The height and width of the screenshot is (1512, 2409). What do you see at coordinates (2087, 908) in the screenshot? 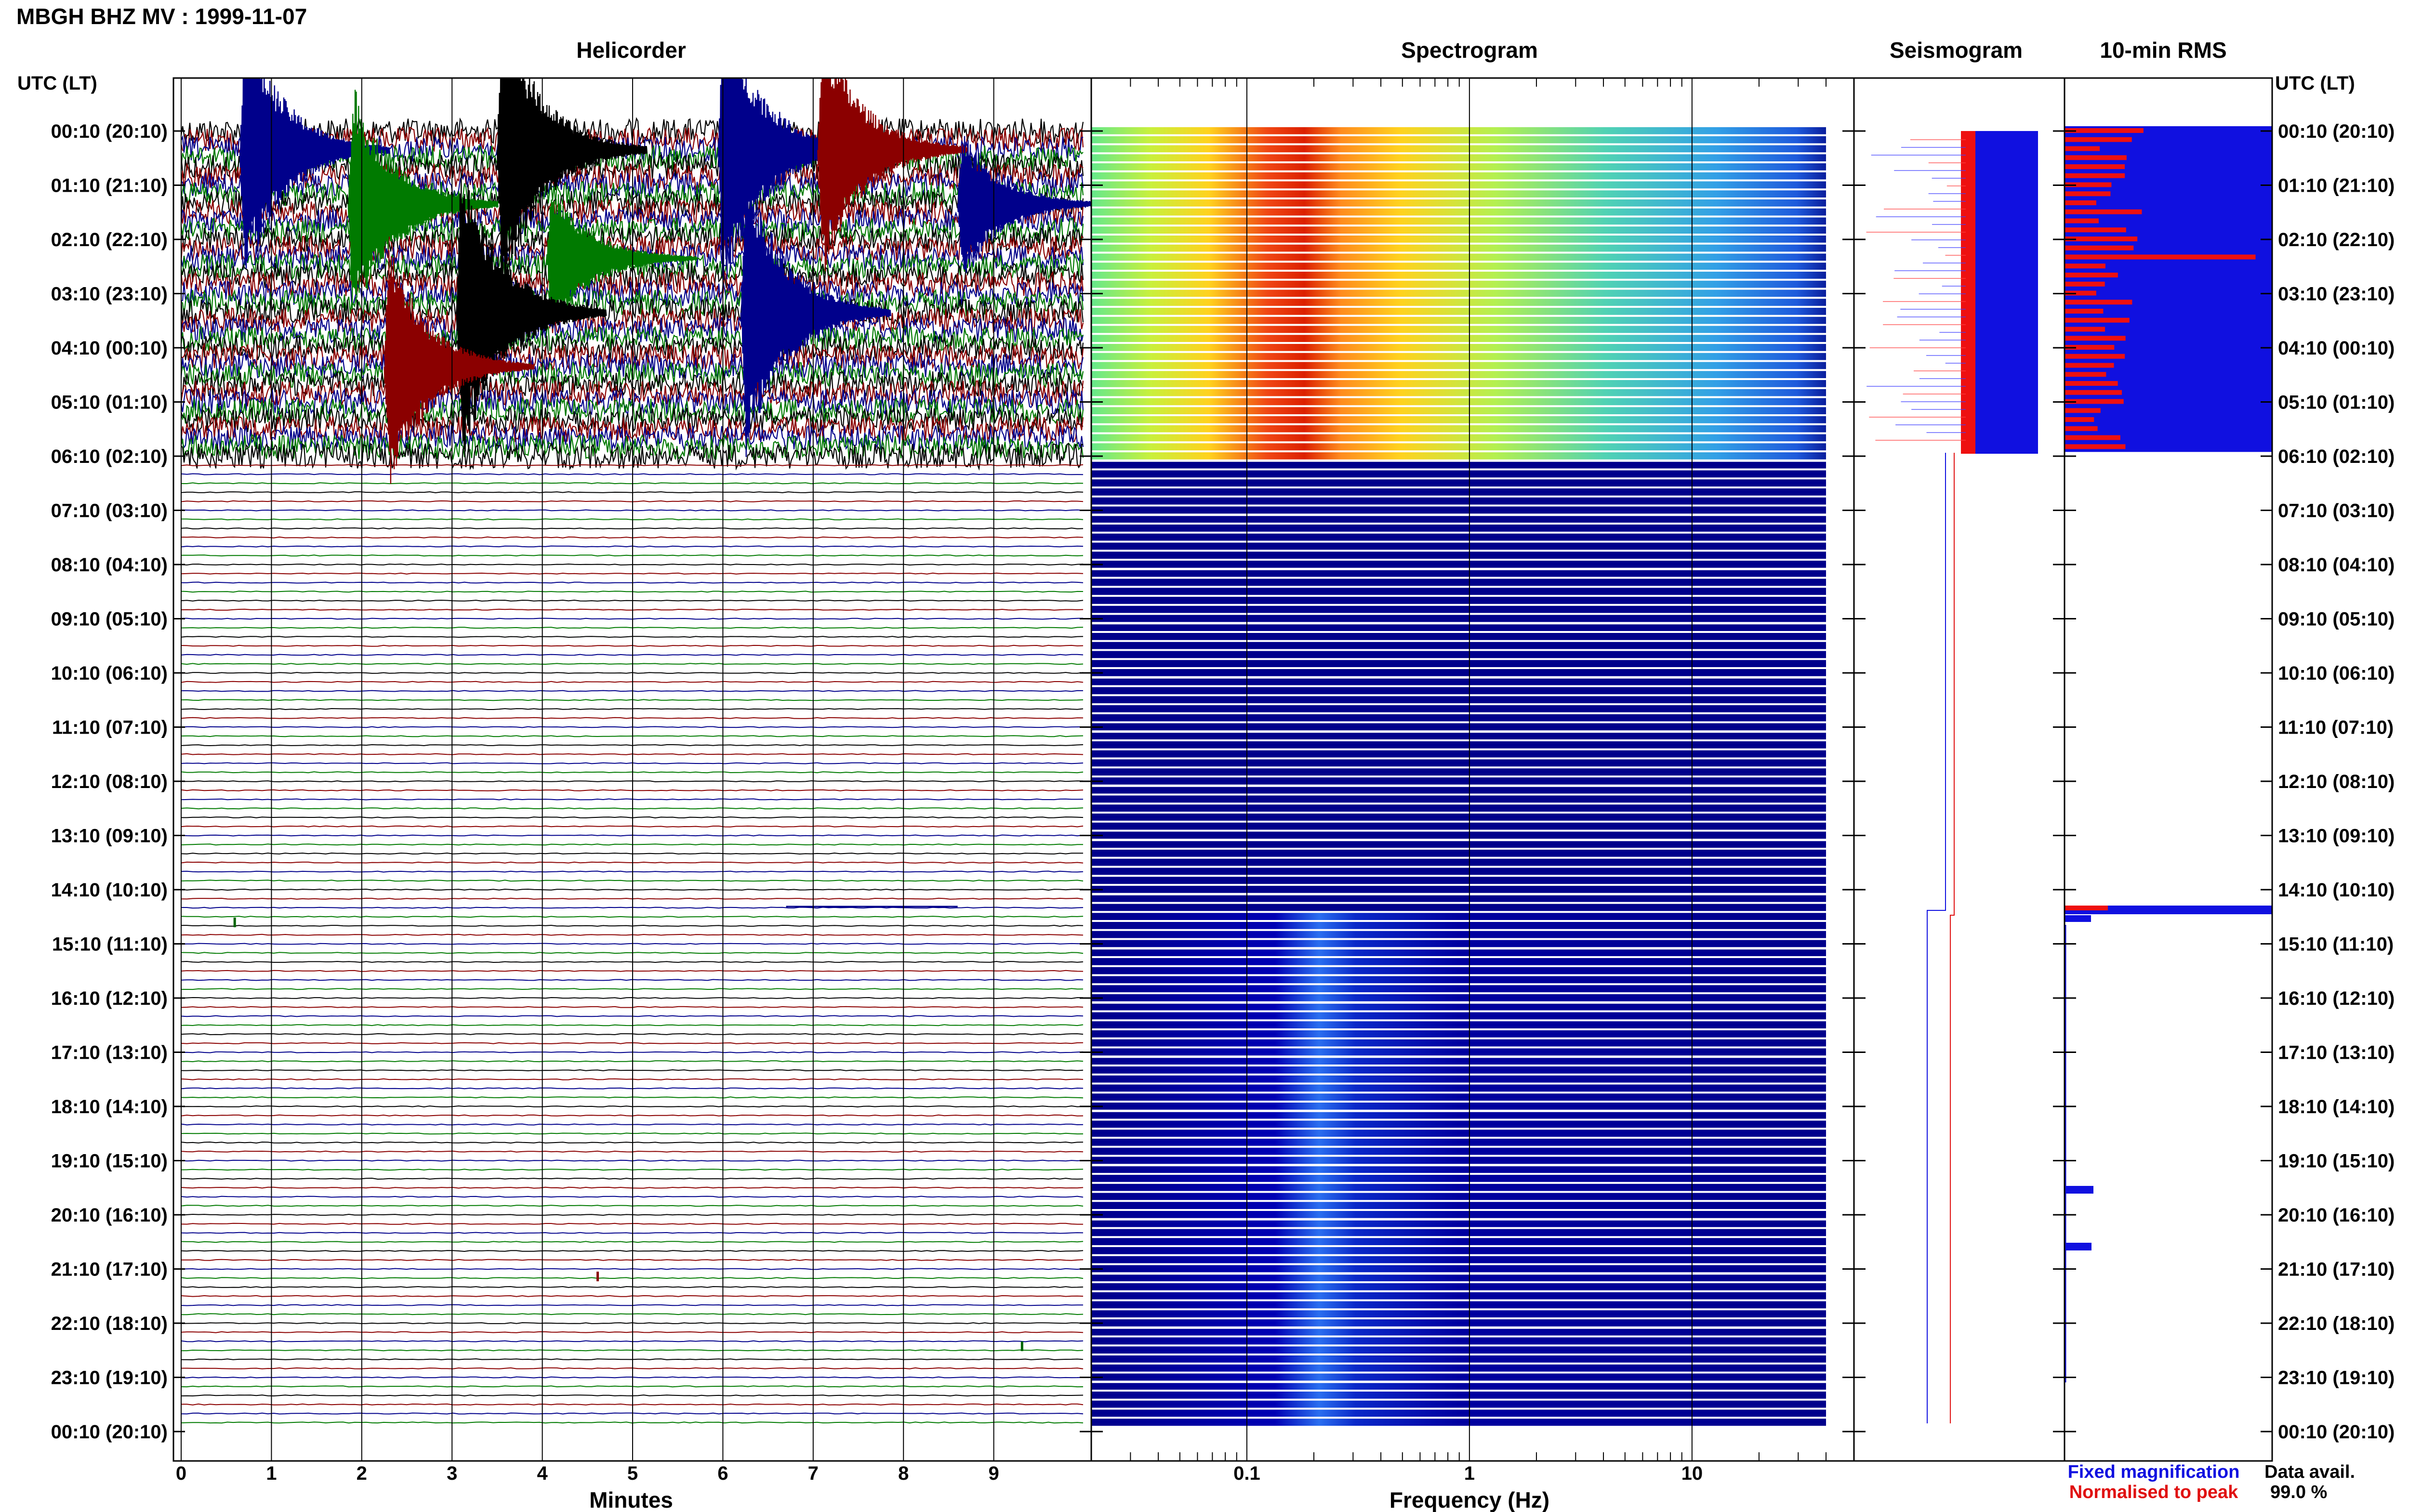
I see `rms-normalised-spike` at bounding box center [2087, 908].